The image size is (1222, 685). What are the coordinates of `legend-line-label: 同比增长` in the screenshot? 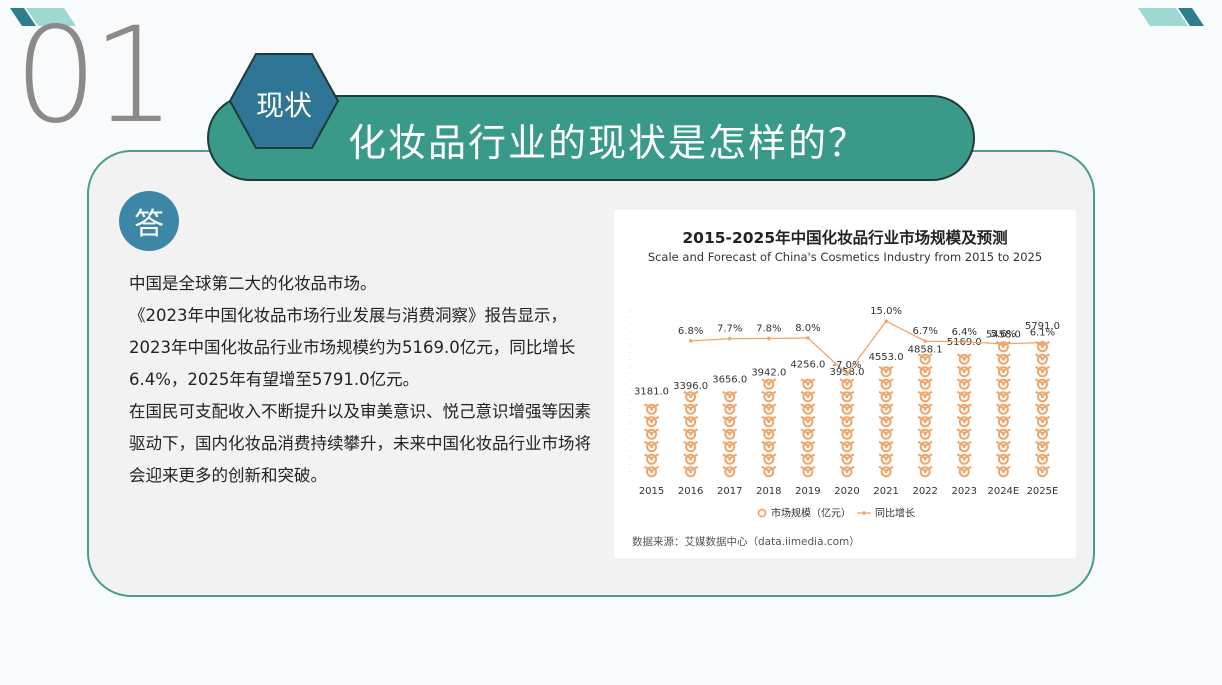 It's located at (895, 513).